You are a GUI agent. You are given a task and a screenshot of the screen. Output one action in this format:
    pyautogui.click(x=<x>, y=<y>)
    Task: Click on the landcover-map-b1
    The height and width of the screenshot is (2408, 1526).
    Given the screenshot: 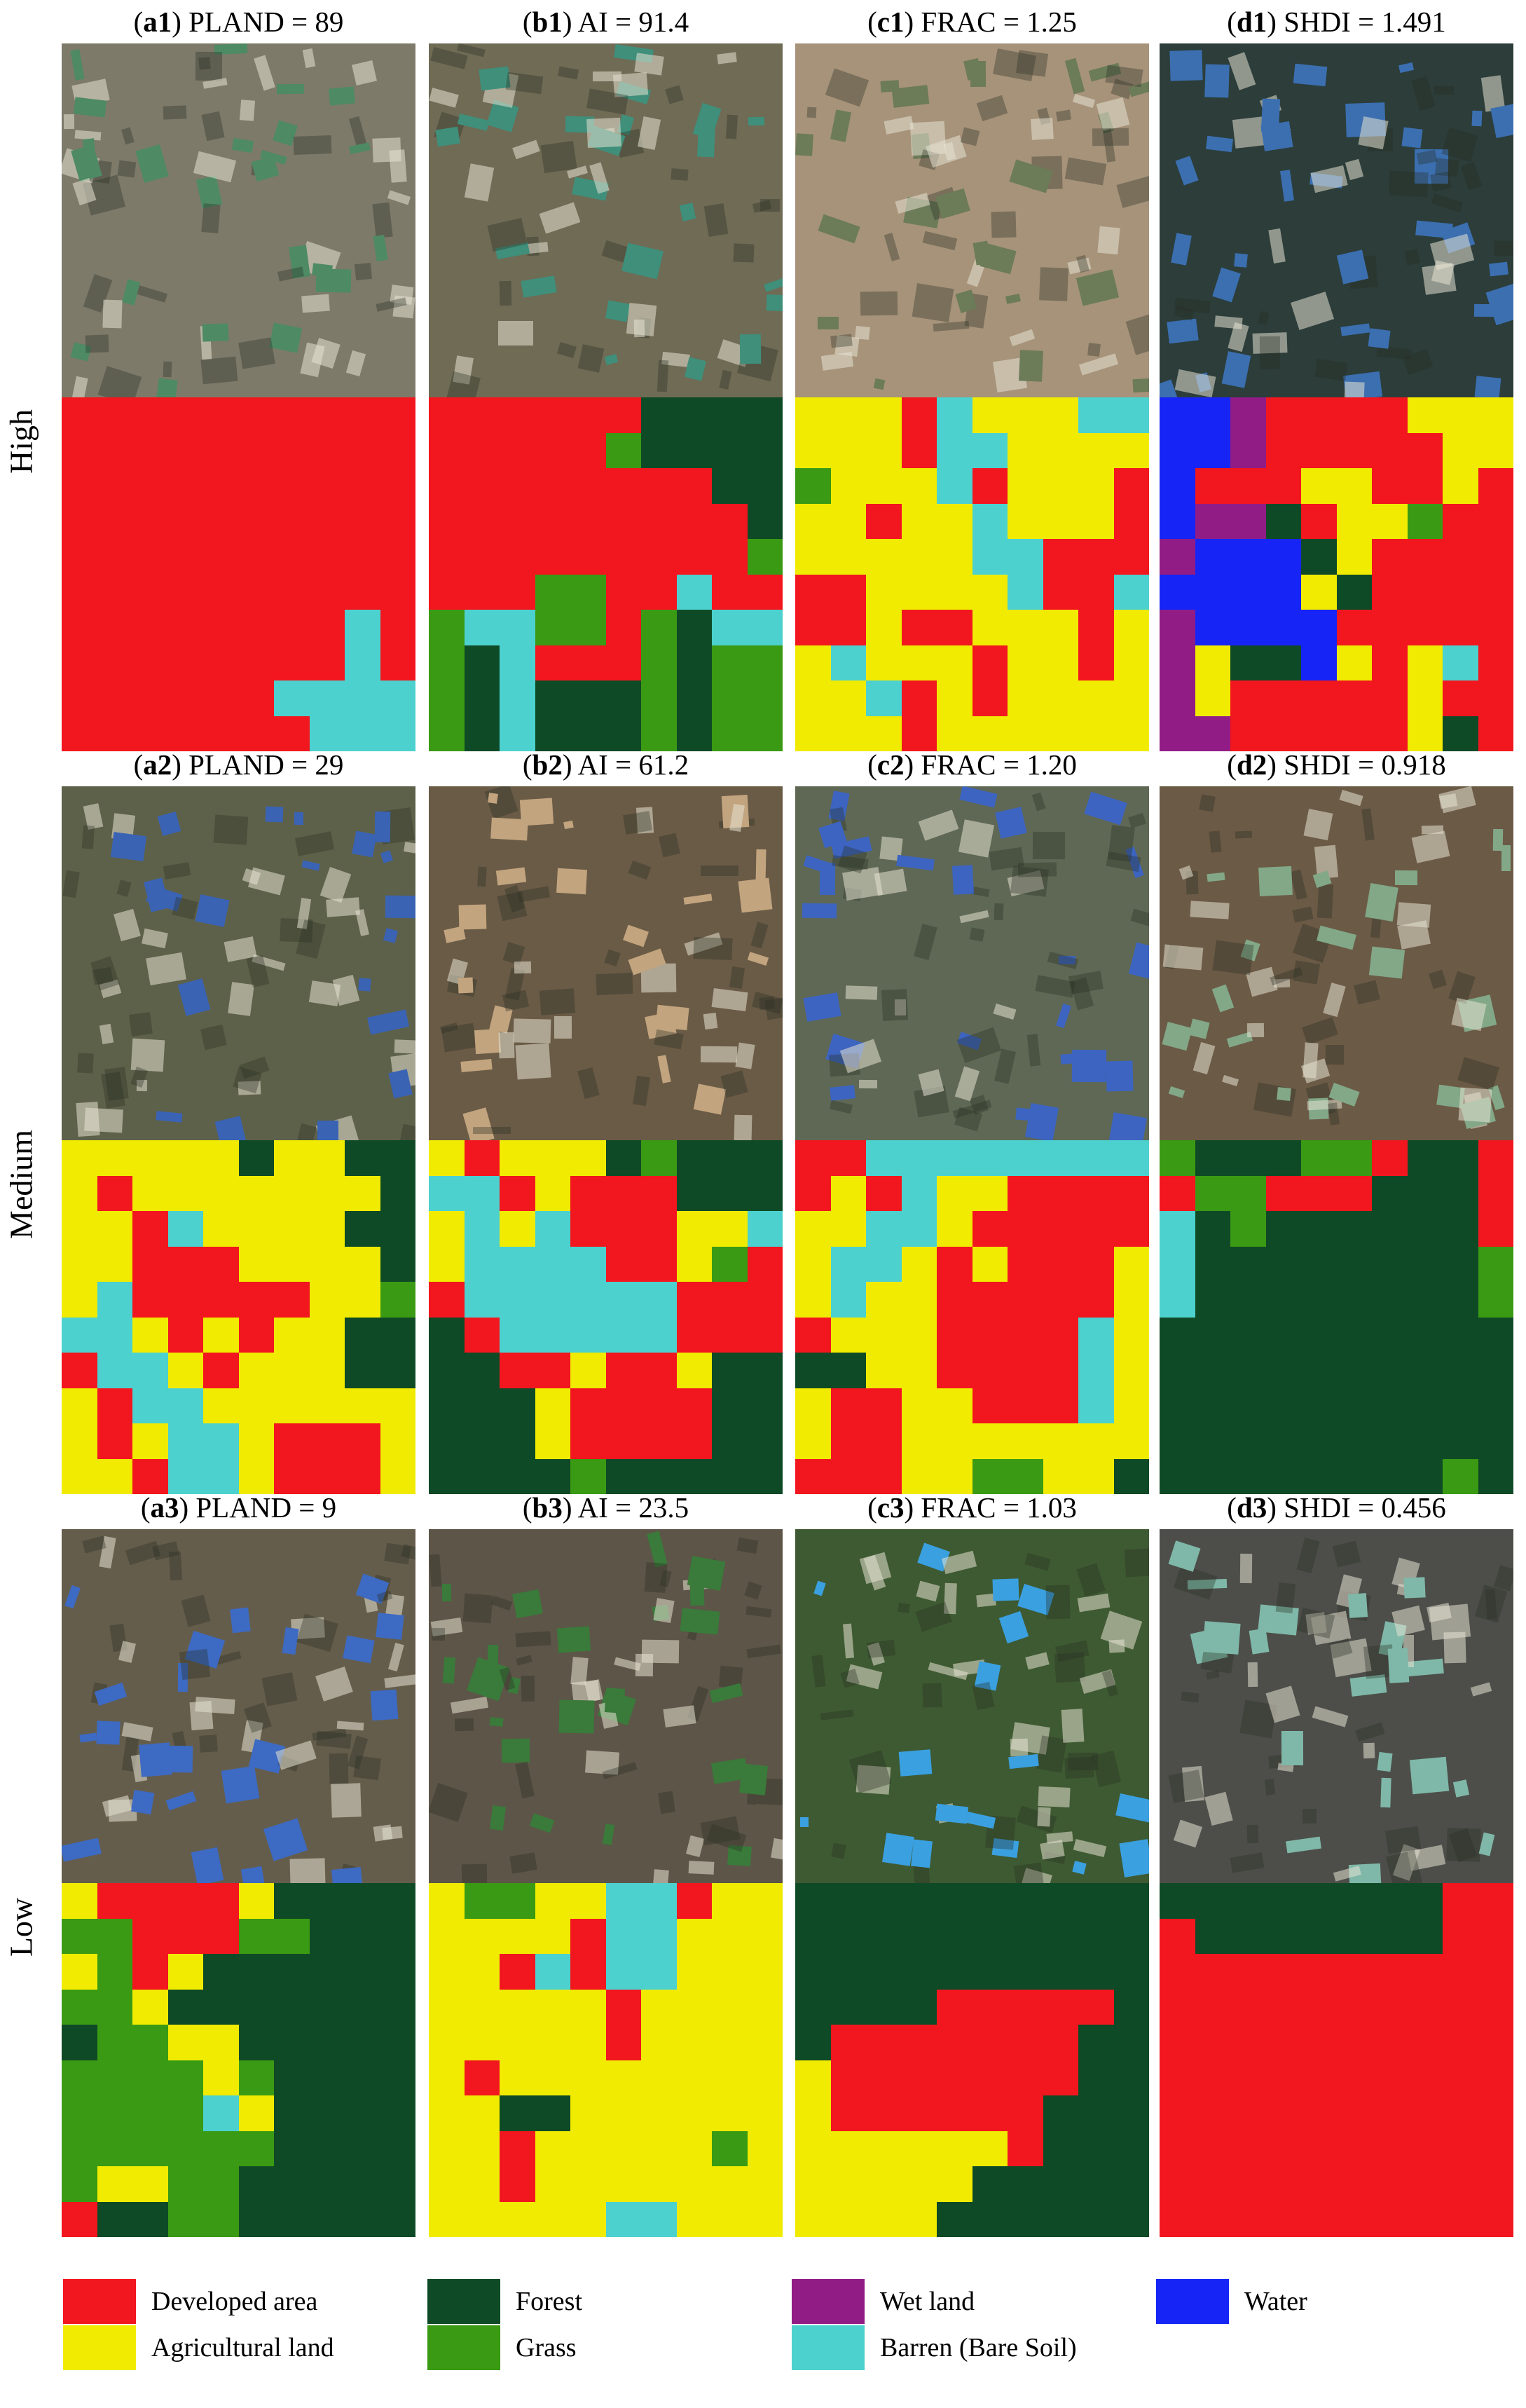 What is the action you would take?
    pyautogui.click(x=606, y=574)
    